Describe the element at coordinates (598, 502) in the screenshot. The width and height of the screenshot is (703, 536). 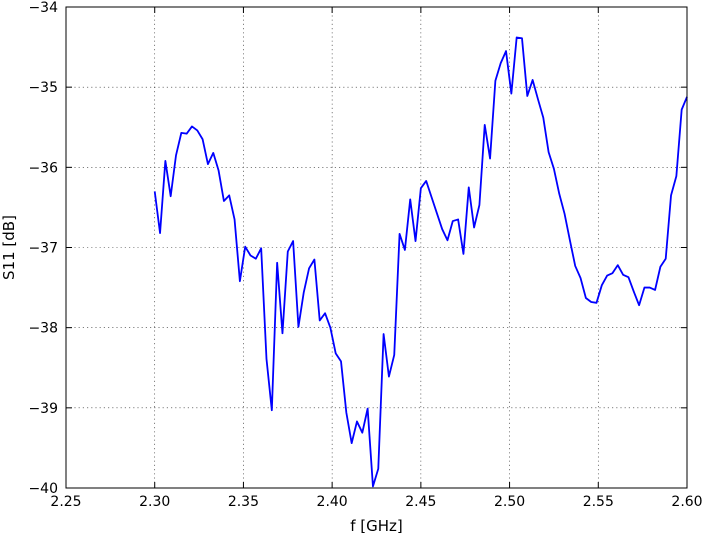
I see `x-tick-label: 2.55` at that location.